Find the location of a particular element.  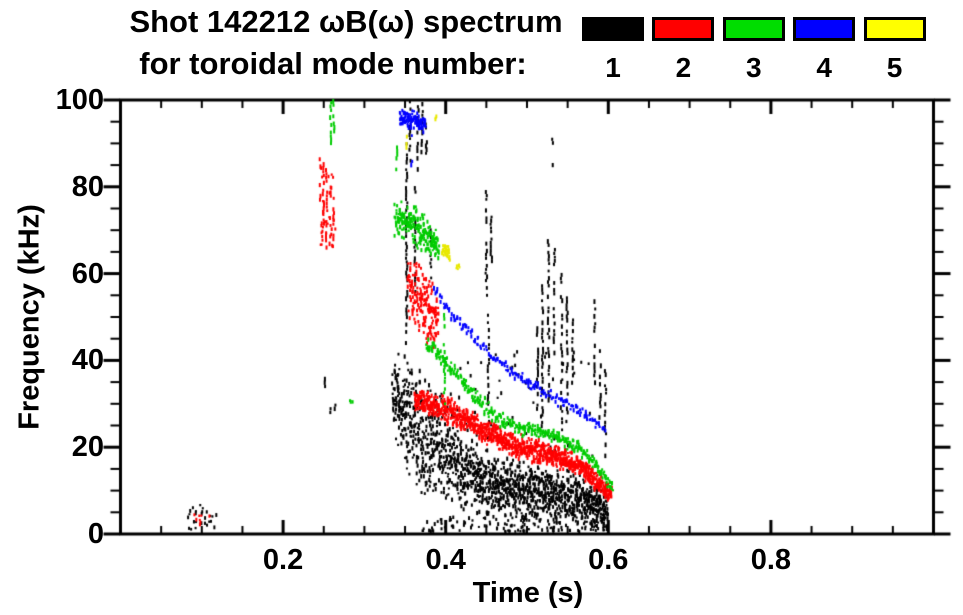

y-tick-label: 0 is located at coordinates (95, 534).